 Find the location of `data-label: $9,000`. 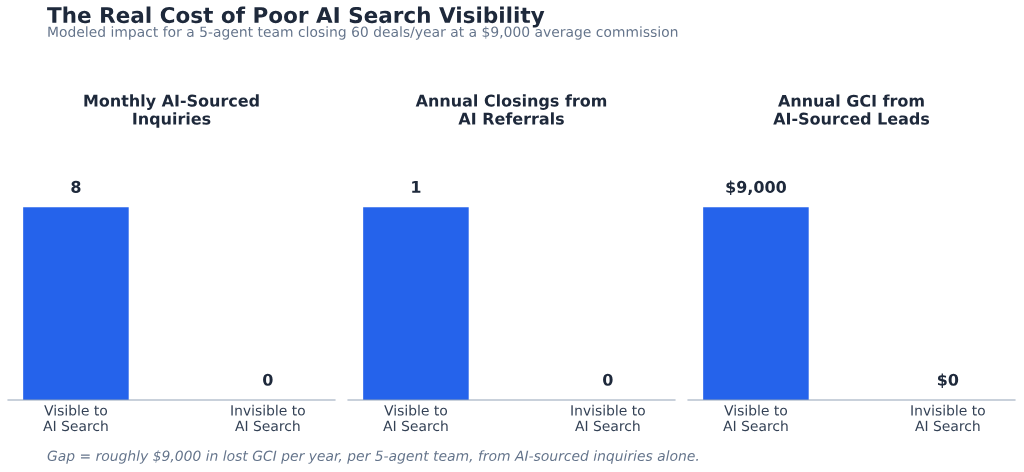

data-label: $9,000 is located at coordinates (756, 188).